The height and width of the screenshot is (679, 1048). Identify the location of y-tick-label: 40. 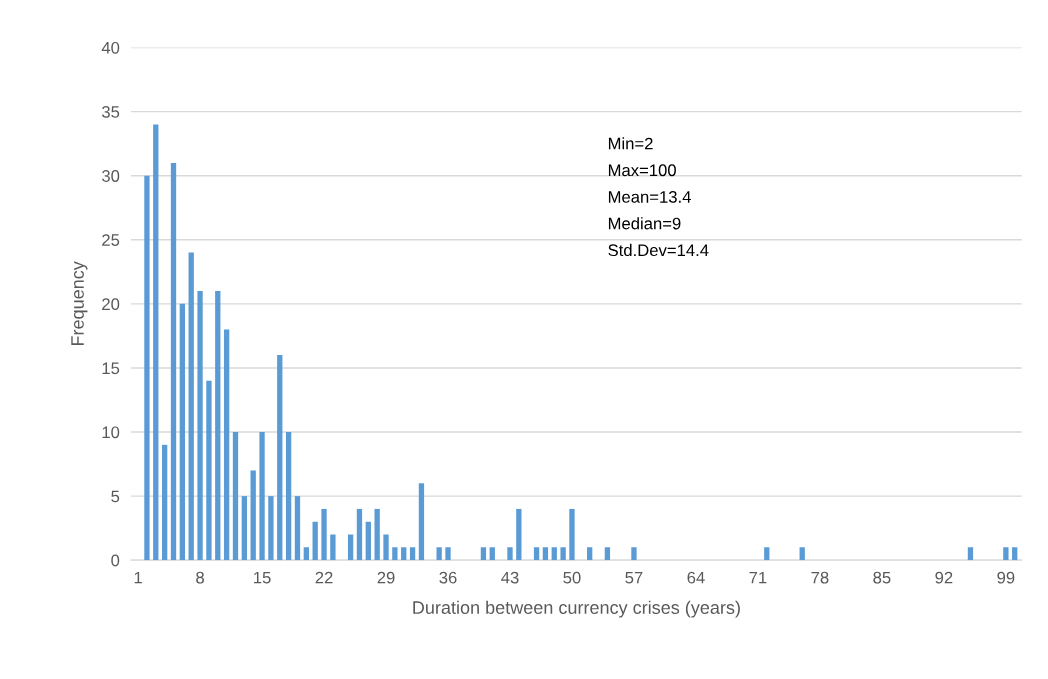
(110, 47).